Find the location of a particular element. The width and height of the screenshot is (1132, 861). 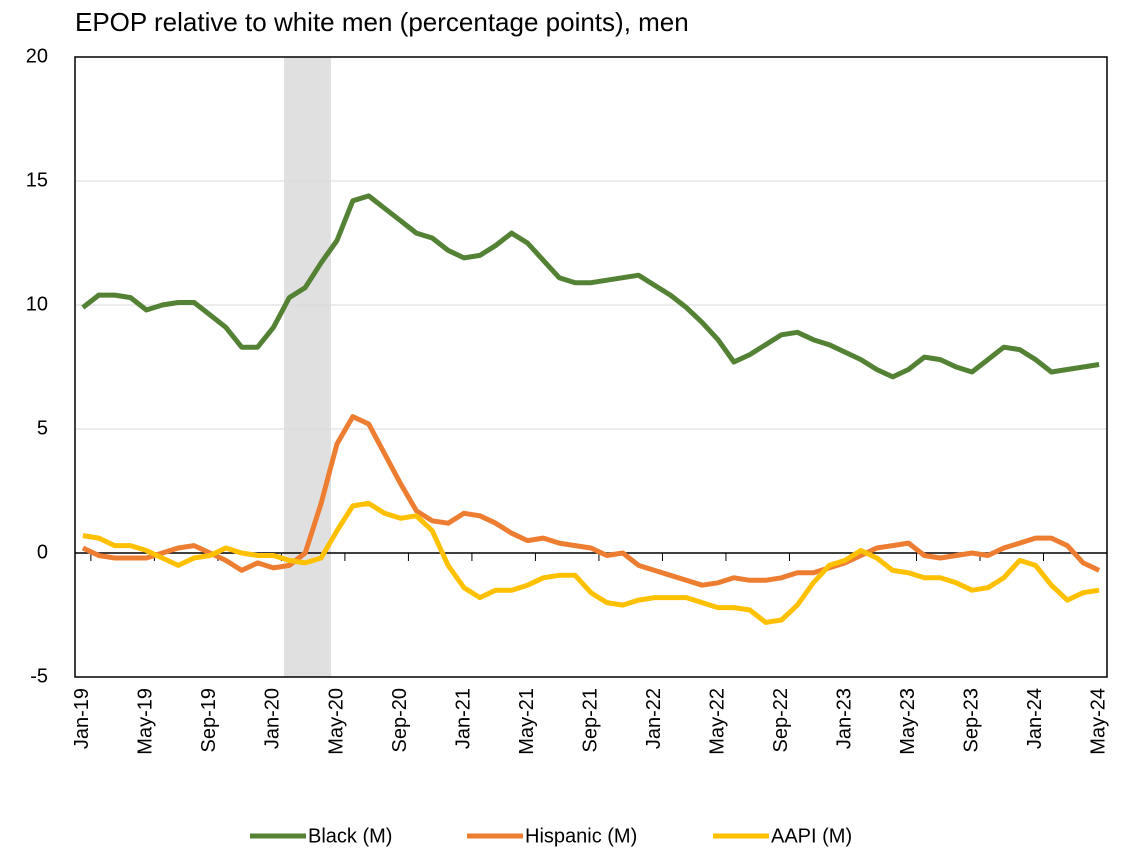

x-tick-label: May-19 is located at coordinates (146, 721).